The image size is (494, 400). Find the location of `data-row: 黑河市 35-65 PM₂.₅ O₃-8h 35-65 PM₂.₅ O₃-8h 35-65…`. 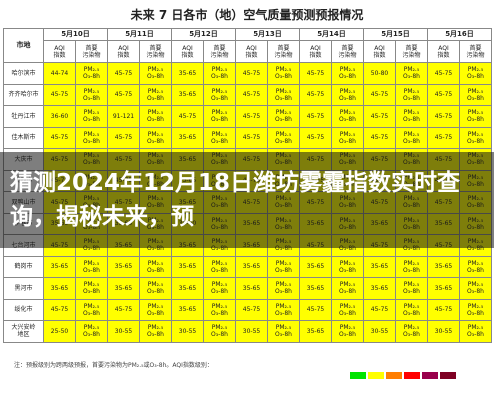

data-row: 黑河市 35-65 PM₂.₅ O₃-8h 35-65 PM₂.₅ O₃-8h 35-65… is located at coordinates (247, 288).